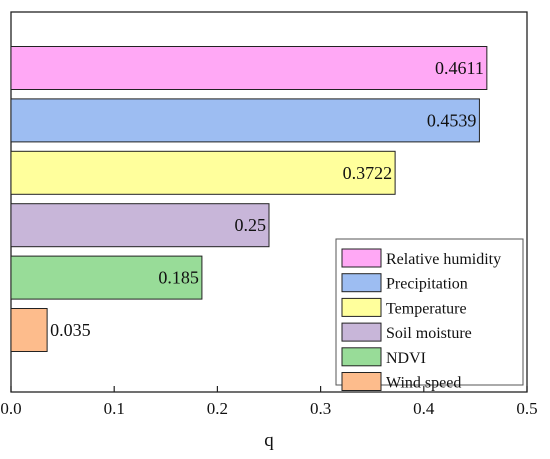 The width and height of the screenshot is (550, 459). What do you see at coordinates (140, 225) in the screenshot?
I see `bar-soil-moisture` at bounding box center [140, 225].